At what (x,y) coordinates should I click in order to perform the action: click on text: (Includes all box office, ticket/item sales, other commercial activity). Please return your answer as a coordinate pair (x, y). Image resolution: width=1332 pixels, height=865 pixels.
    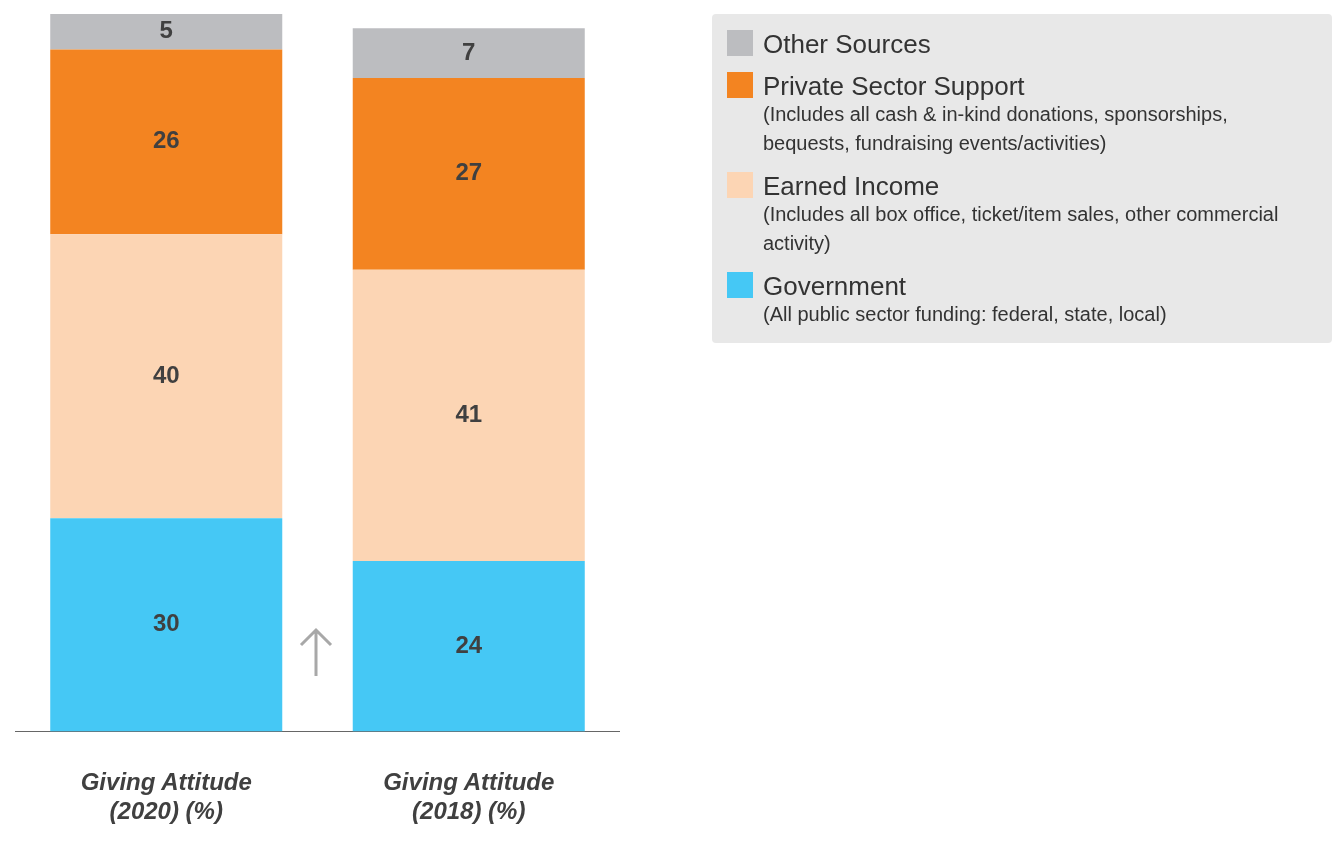
    Looking at the image, I should click on (1021, 229).